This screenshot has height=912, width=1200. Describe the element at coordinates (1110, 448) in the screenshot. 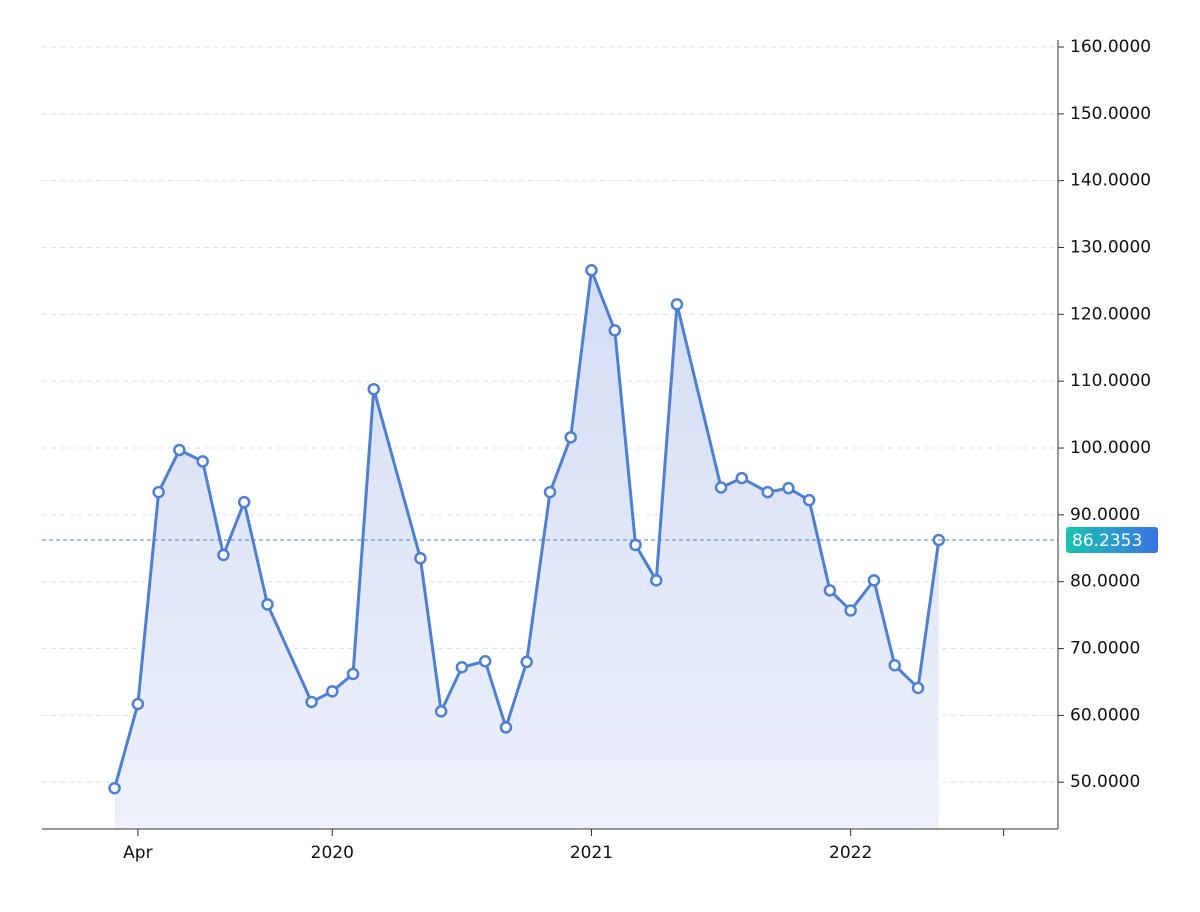

I see `y-tick-label: 100.0000` at that location.